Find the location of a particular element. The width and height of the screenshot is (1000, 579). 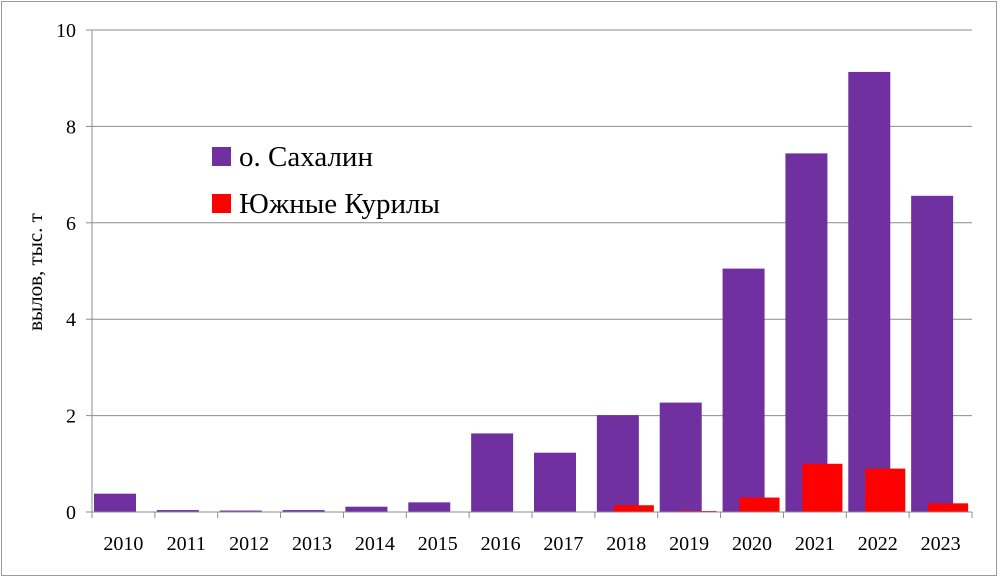

x-tick-label: 2012 is located at coordinates (249, 544).